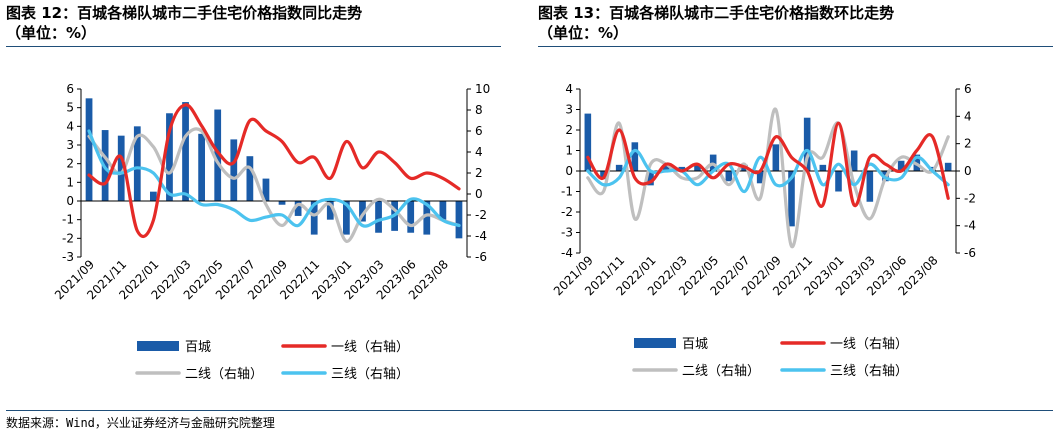 This screenshot has height=433, width=1059. What do you see at coordinates (370, 347) in the screenshot?
I see `left-chart-legend-label: 一线（右轴）` at bounding box center [370, 347].